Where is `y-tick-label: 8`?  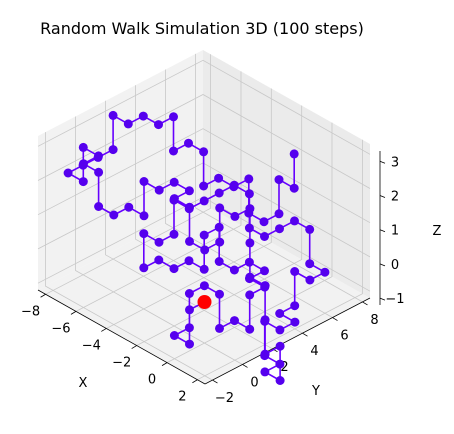 y-tick-label: 8 is located at coordinates (374, 320).